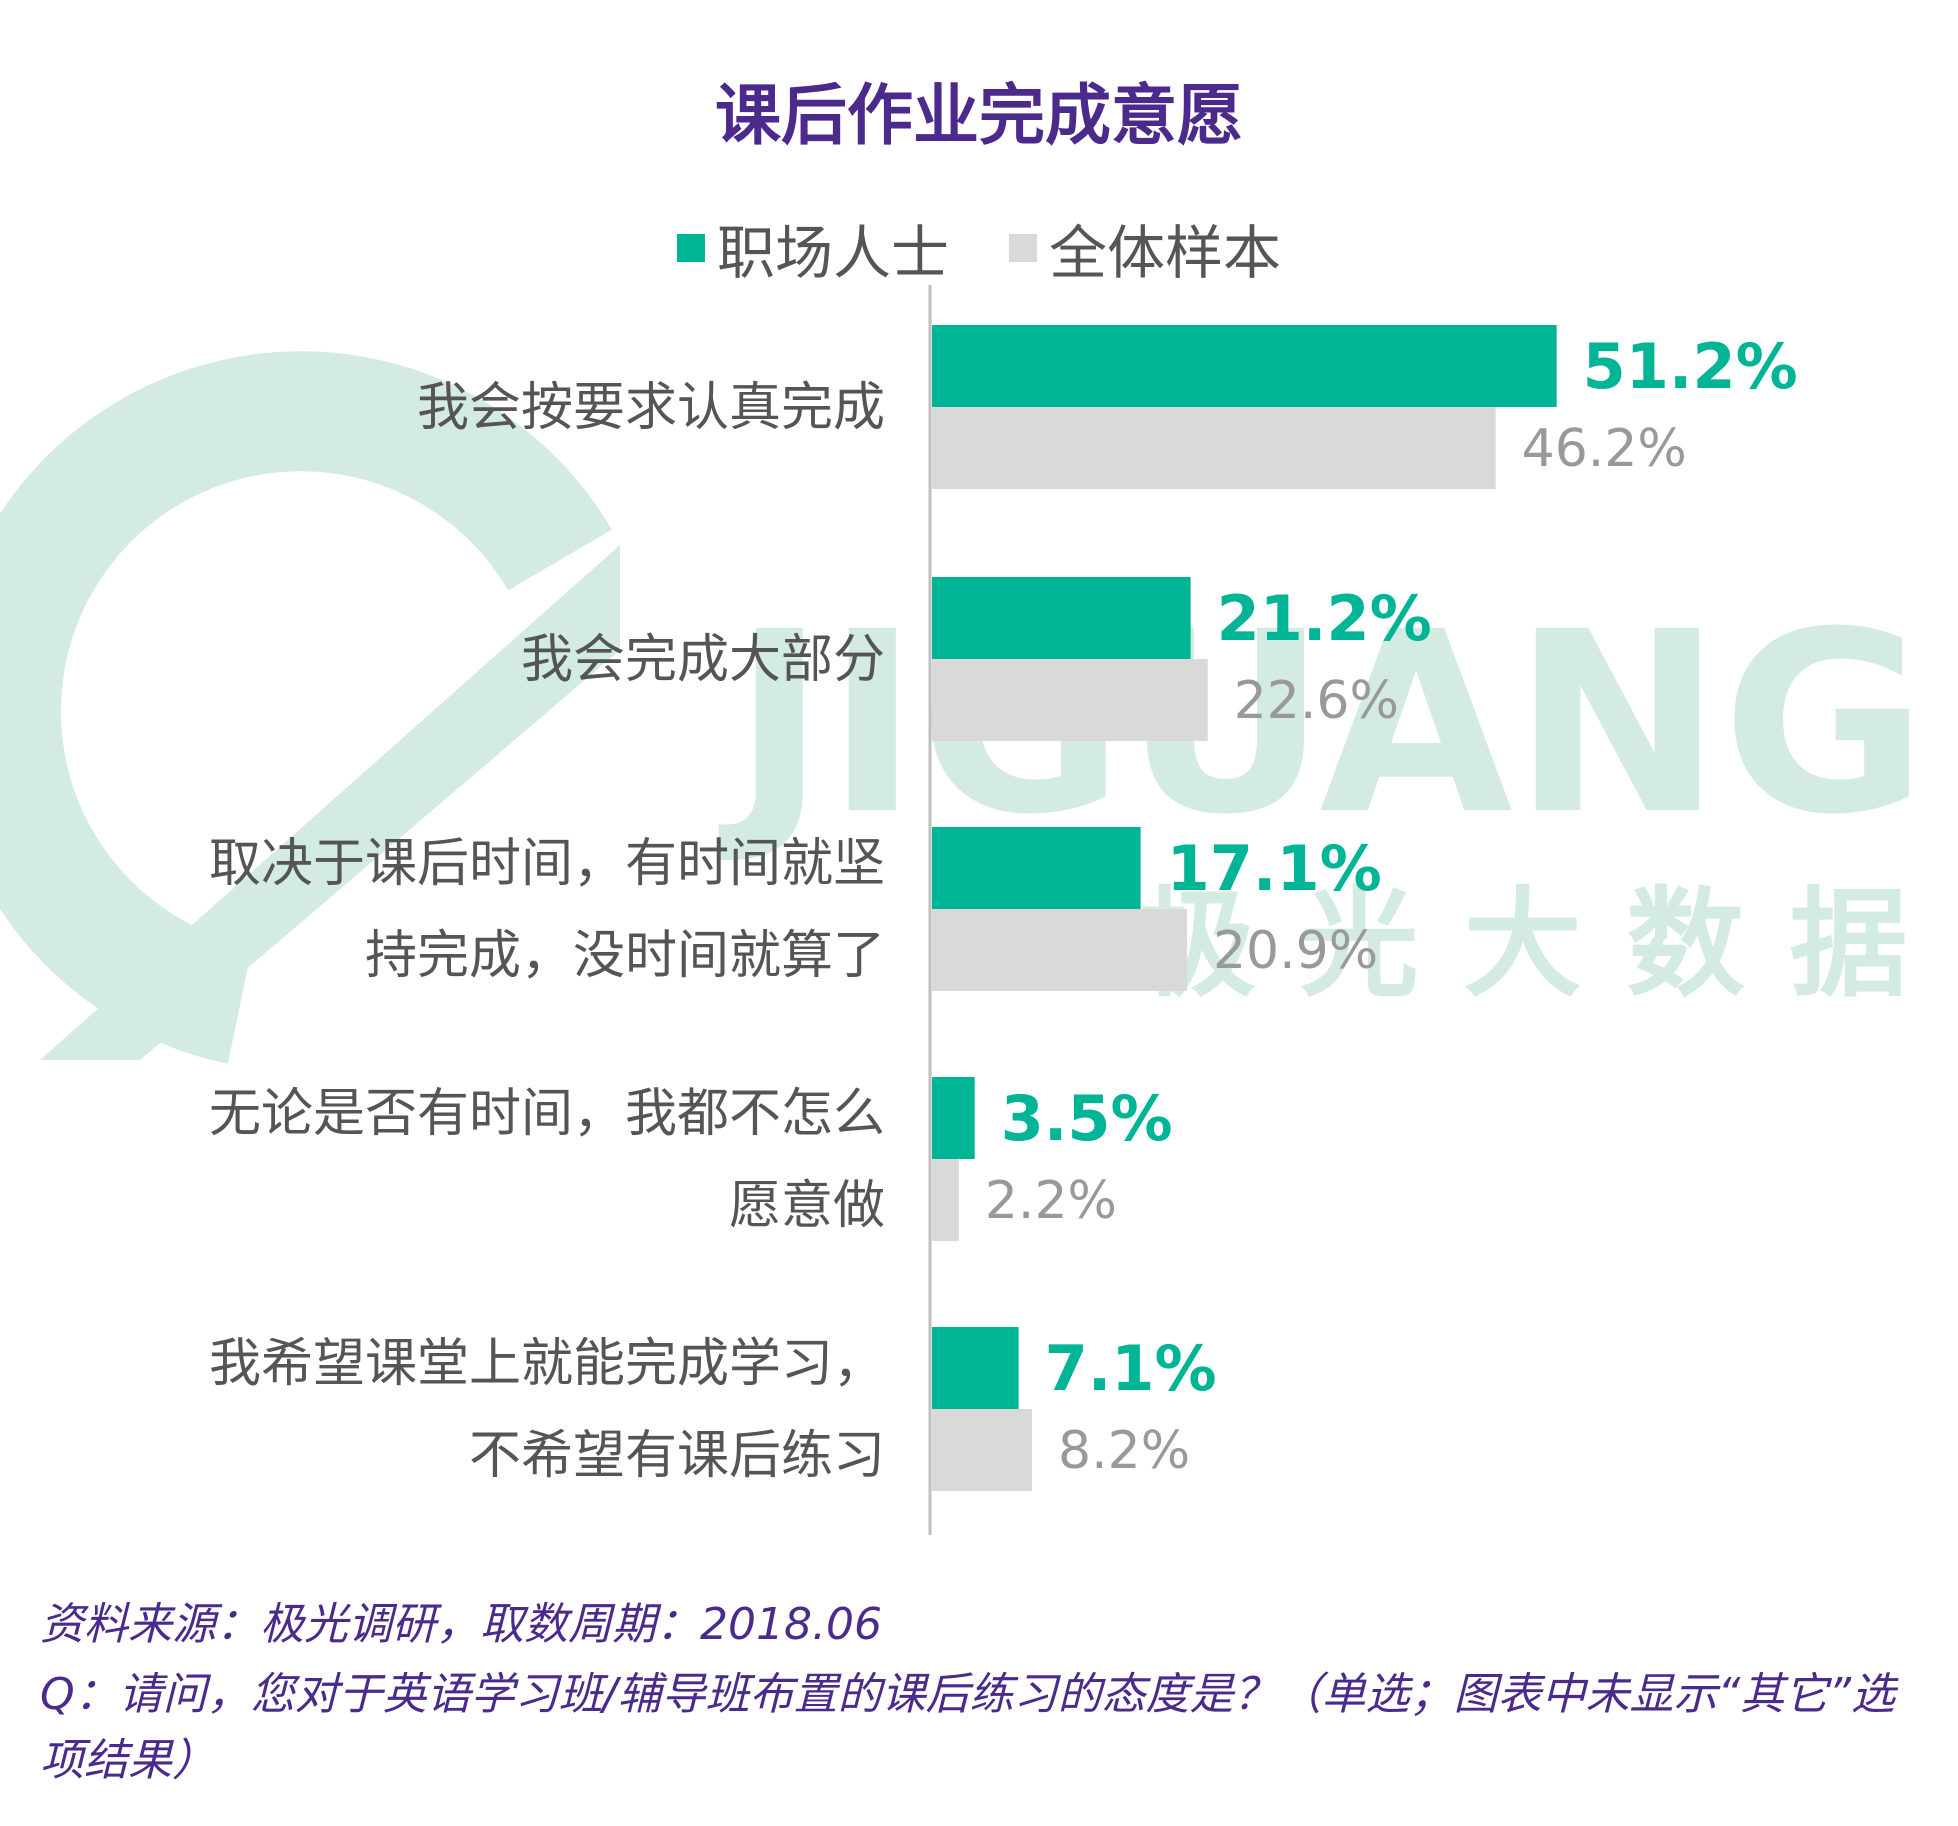 This screenshot has width=1958, height=1826. What do you see at coordinates (330, 802) in the screenshot?
I see `watermark-logo-slash` at bounding box center [330, 802].